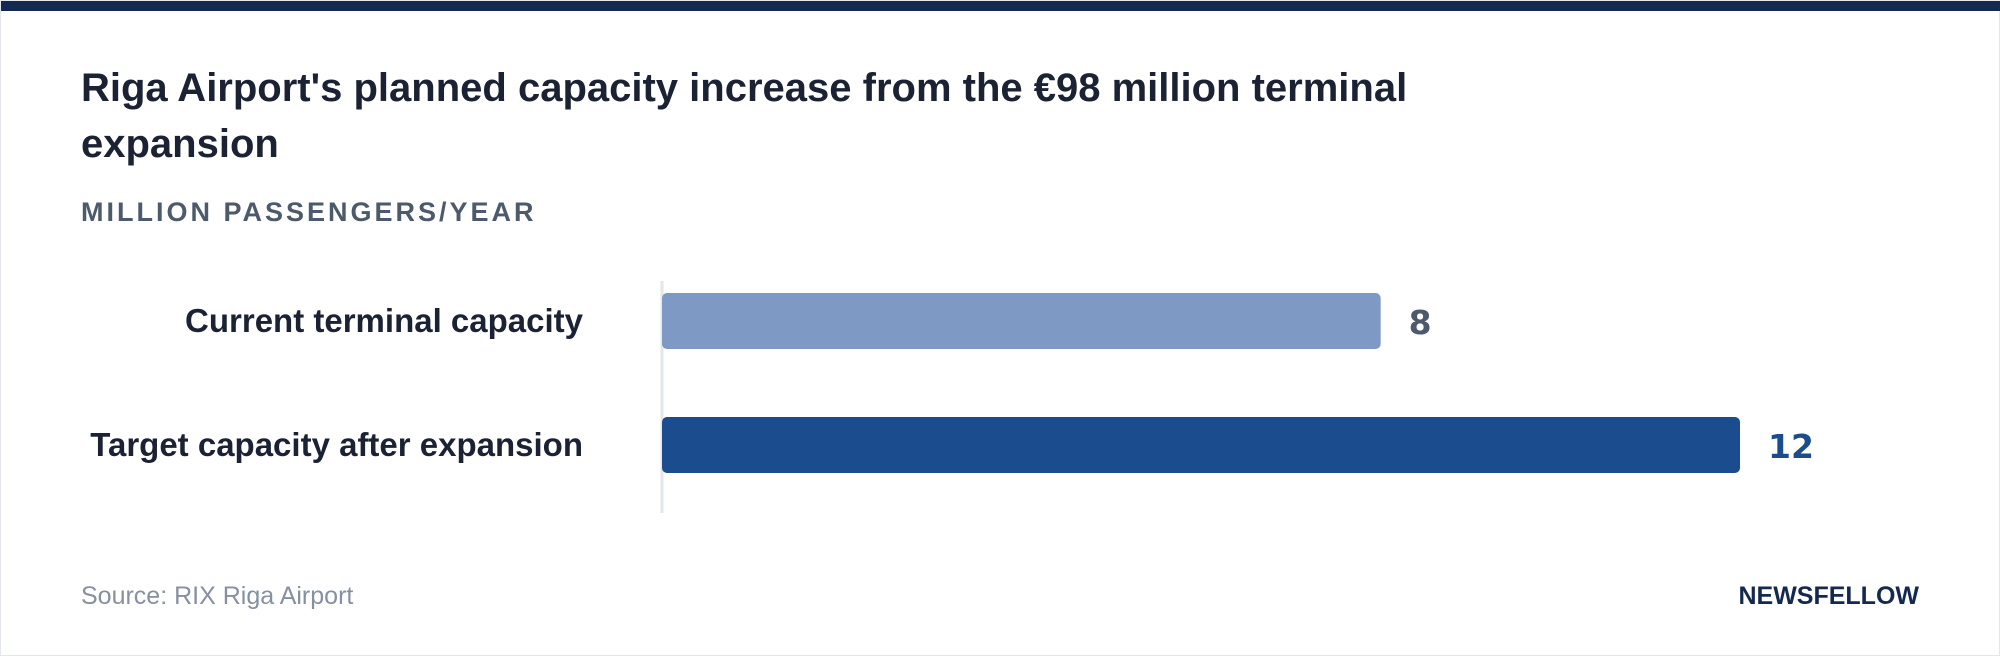 The image size is (2000, 656). What do you see at coordinates (1000, 6) in the screenshot?
I see `accent-bar` at bounding box center [1000, 6].